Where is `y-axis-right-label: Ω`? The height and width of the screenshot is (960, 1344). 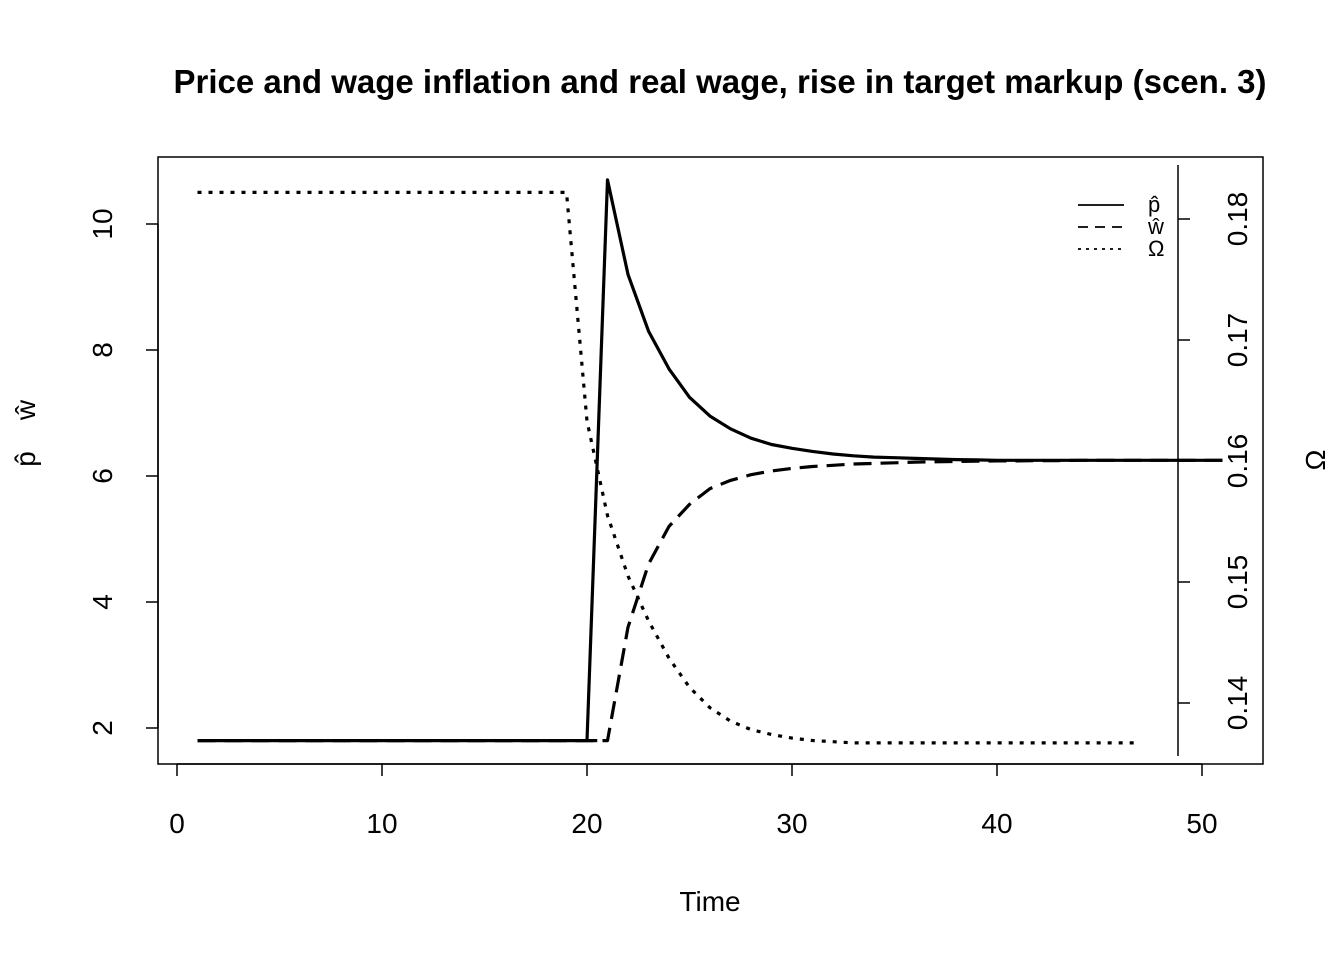
y-axis-right-label: Ω is located at coordinates (1315, 460).